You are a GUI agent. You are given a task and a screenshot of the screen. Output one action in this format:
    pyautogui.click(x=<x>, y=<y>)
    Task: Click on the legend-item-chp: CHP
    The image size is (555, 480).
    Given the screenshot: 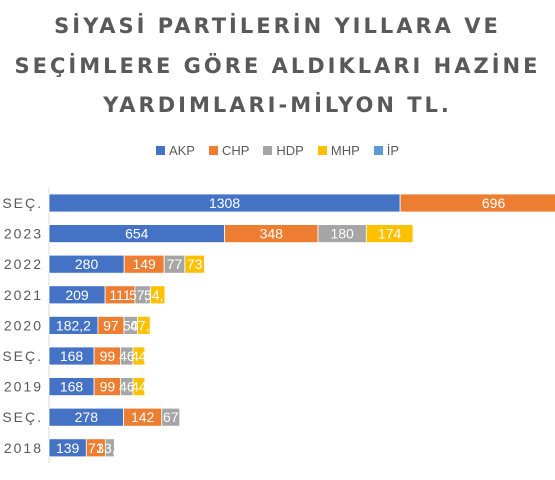 What is the action you would take?
    pyautogui.click(x=229, y=150)
    